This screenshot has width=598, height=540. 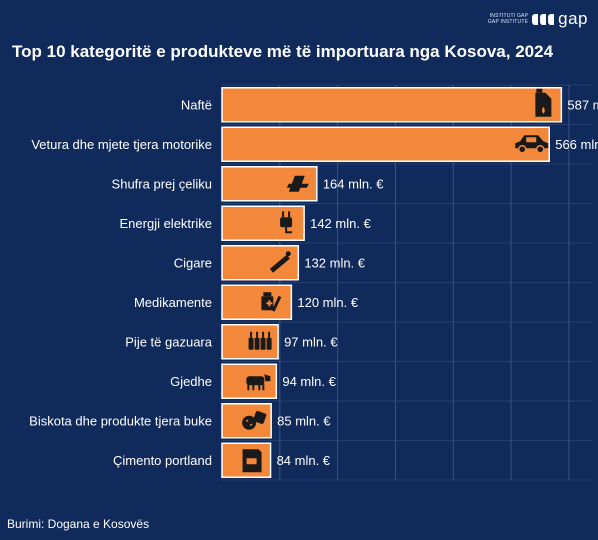 I want to click on category-label: Shufra prej çeliku, so click(x=162, y=183).